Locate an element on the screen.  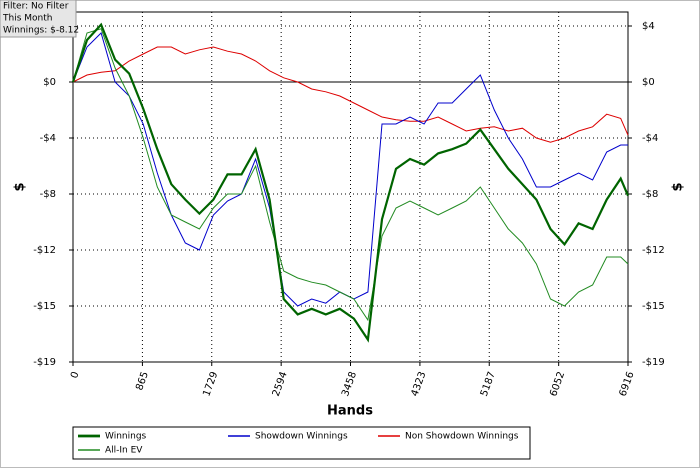
legend-label: Showdown Winnings is located at coordinates (301, 437).